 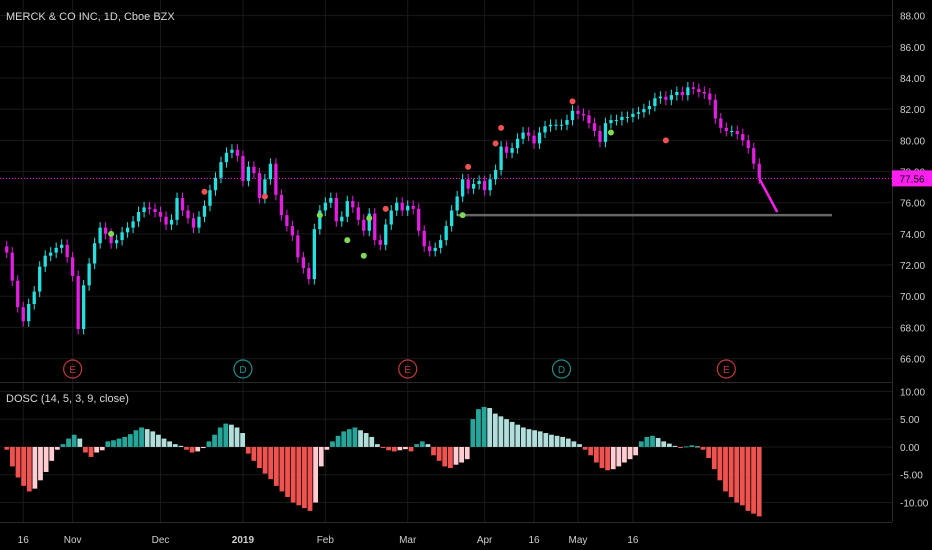 I want to click on indicator-axis: 10.00 5.00 0.00 -5.00 -10.00, so click(x=914, y=448).